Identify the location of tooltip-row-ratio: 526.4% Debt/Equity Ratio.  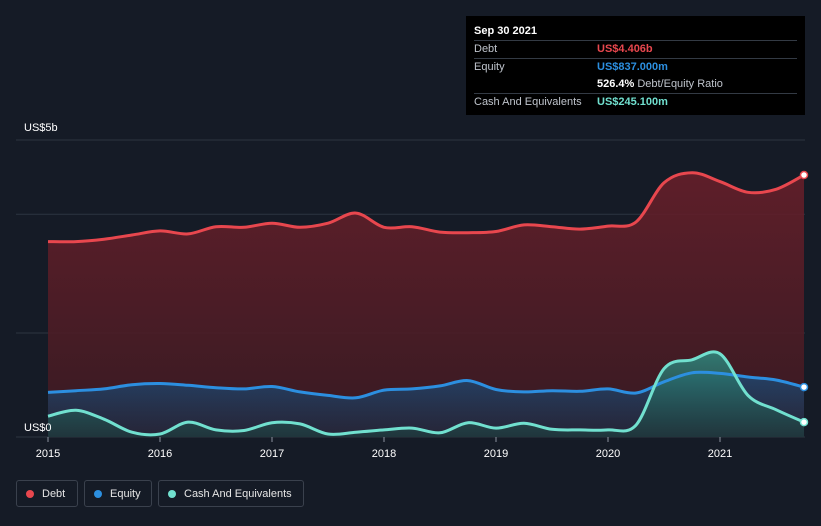
(635, 84).